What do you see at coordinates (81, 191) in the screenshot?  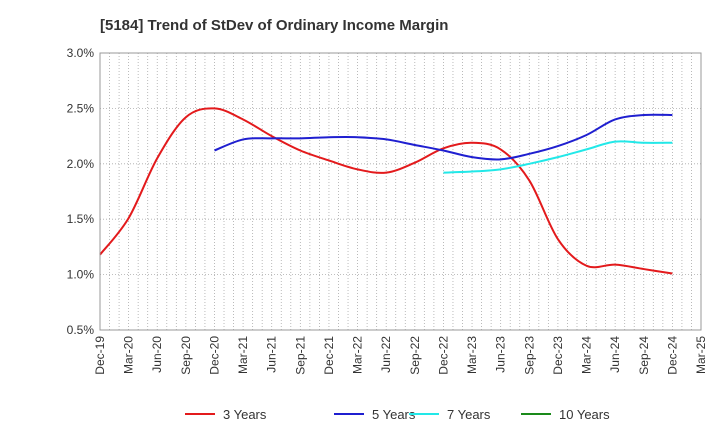 I see `y-axis-ticks: 0.5% 1.0% 1.5% 2.0% 2.5% 3.0%` at bounding box center [81, 191].